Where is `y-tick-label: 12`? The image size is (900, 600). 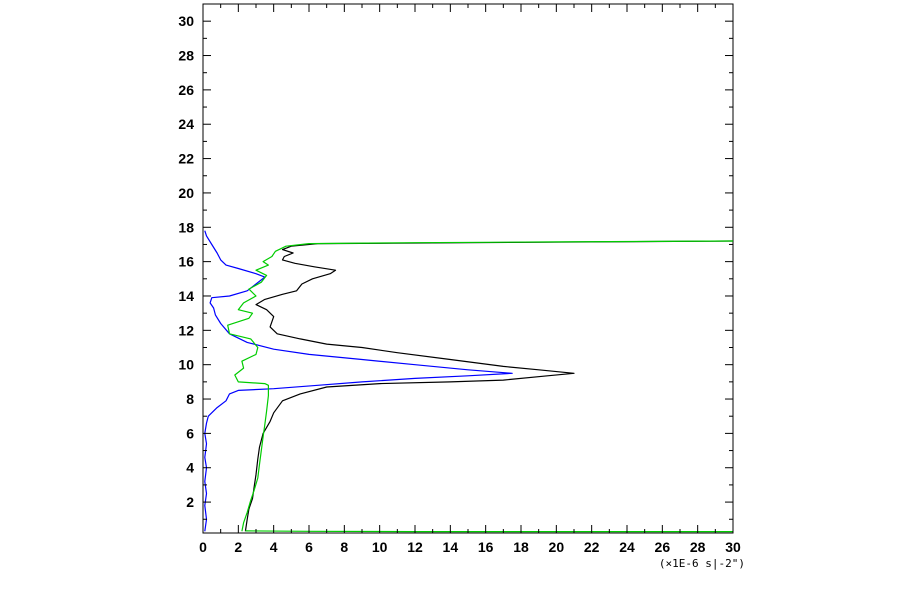
y-tick-label: 12 is located at coordinates (186, 330).